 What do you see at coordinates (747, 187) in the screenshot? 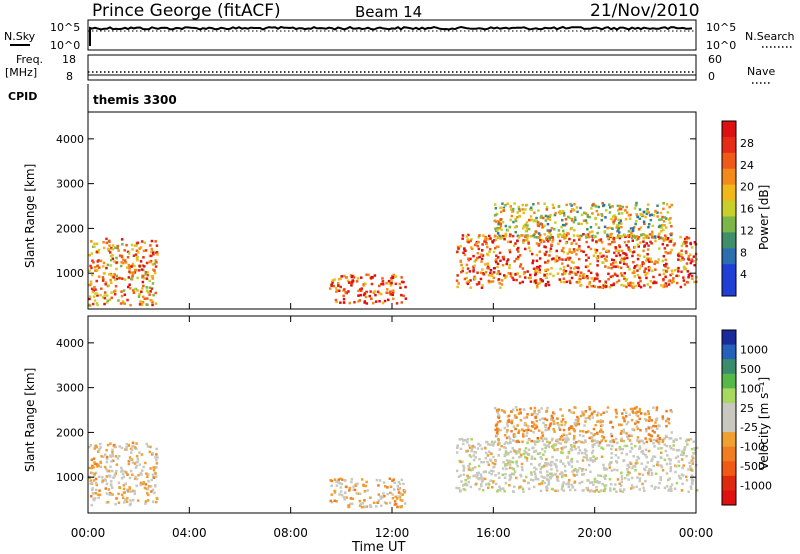
I see `colorbar-tick-label: 20` at bounding box center [747, 187].